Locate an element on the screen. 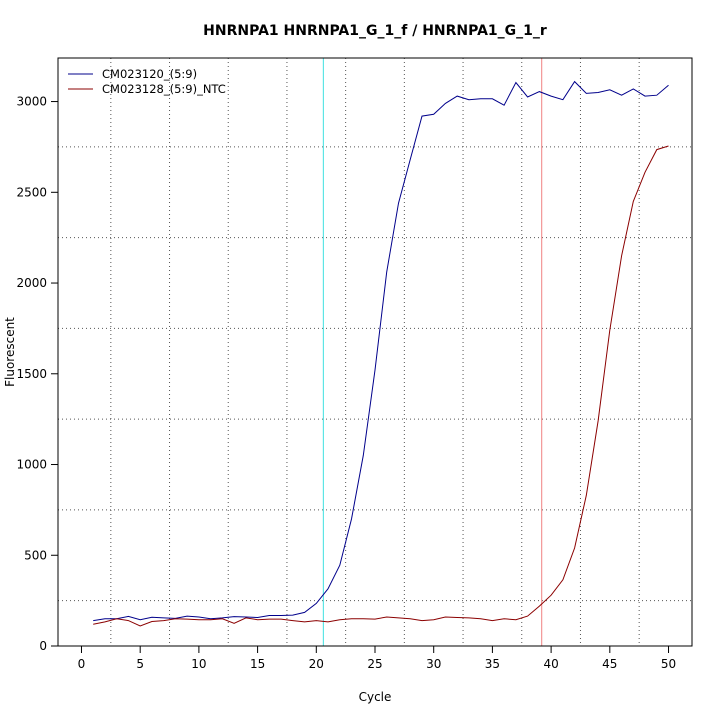  x-tick-label: 50 is located at coordinates (668, 664).